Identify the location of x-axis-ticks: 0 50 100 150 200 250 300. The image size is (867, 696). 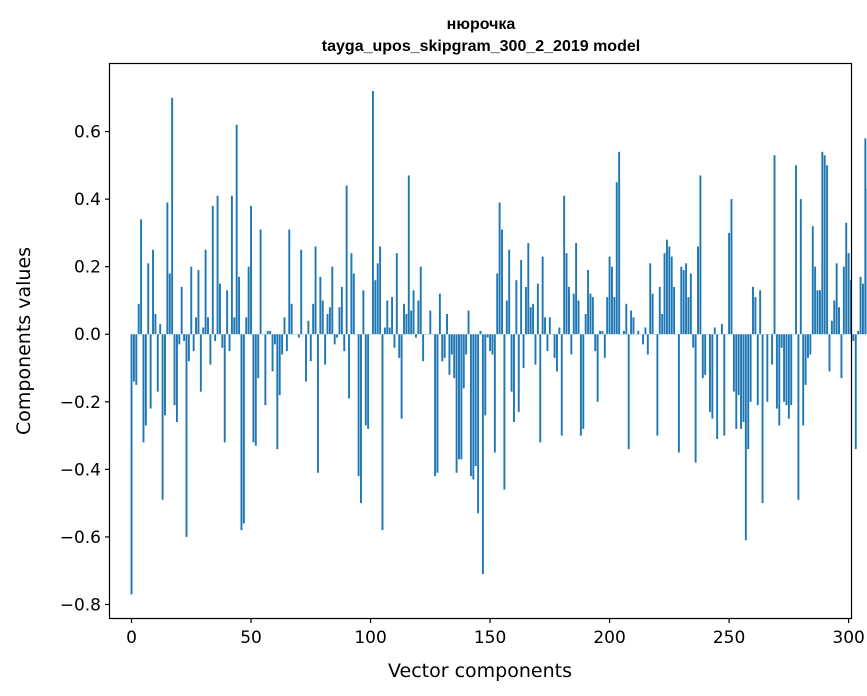
(495, 633).